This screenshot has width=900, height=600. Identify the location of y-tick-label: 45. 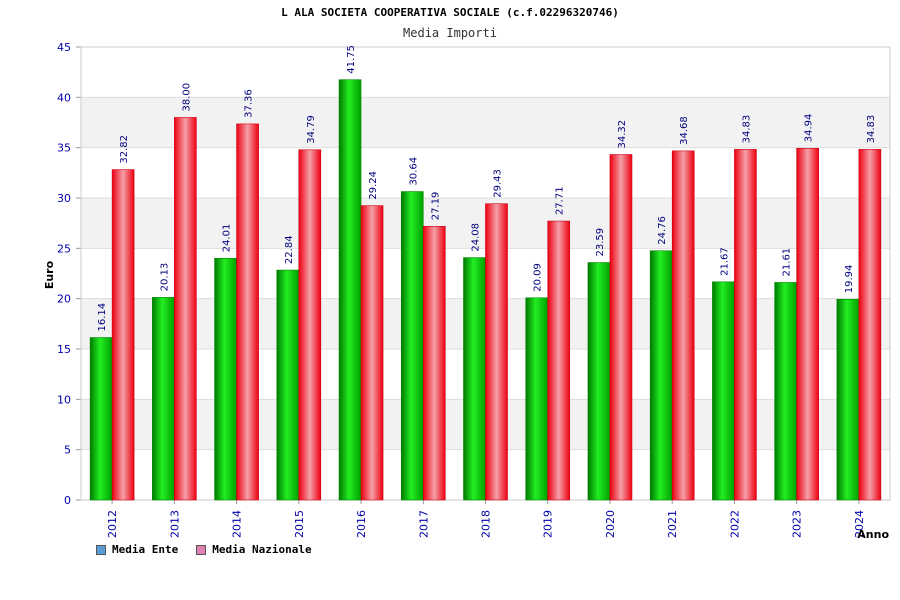
(64, 47).